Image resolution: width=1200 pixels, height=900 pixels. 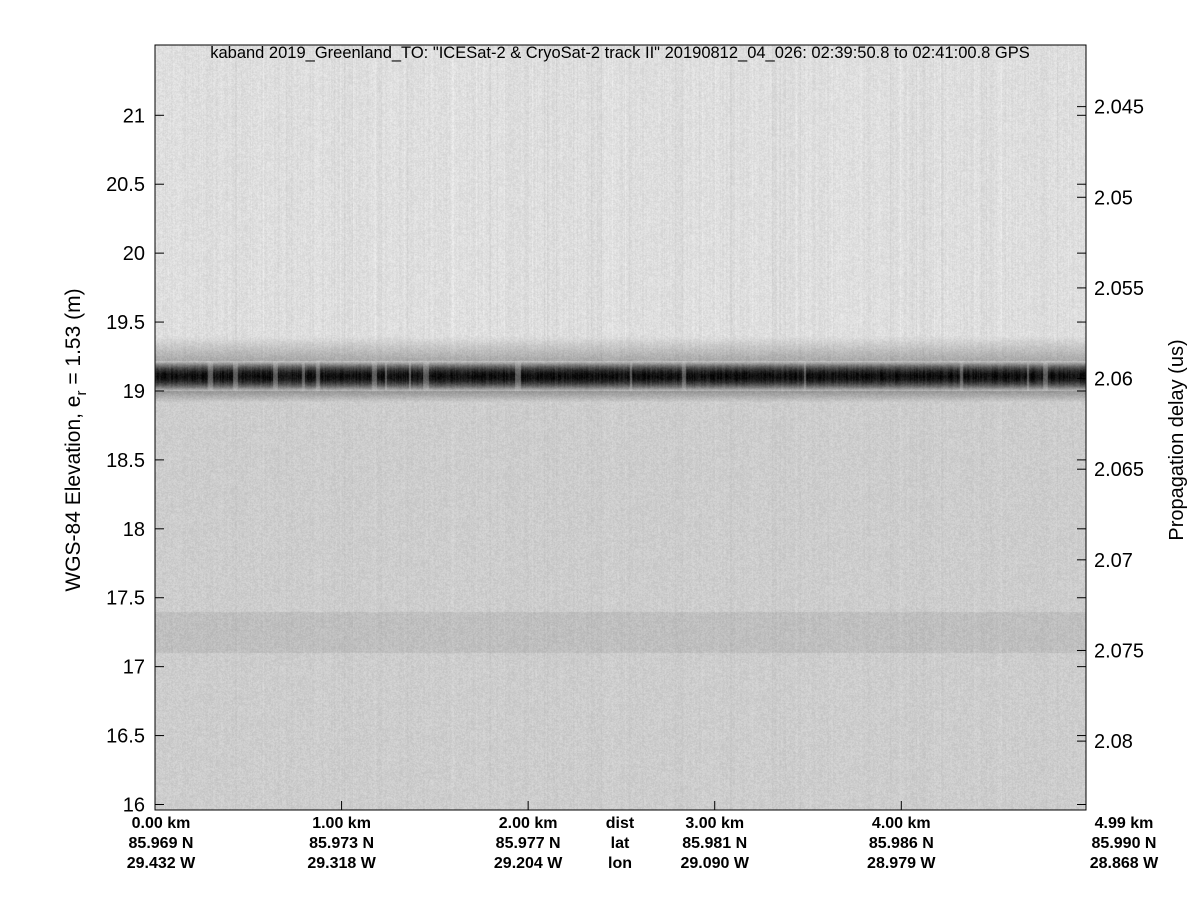 What do you see at coordinates (901, 843) in the screenshot?
I see `x-tick-lat: 85.986 N` at bounding box center [901, 843].